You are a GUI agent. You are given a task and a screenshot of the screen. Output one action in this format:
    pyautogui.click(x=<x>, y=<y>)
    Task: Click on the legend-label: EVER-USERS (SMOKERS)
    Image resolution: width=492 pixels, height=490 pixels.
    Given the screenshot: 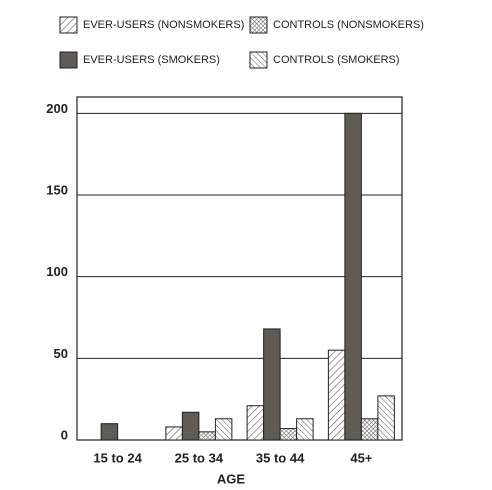 What is the action you would take?
    pyautogui.click(x=151, y=60)
    